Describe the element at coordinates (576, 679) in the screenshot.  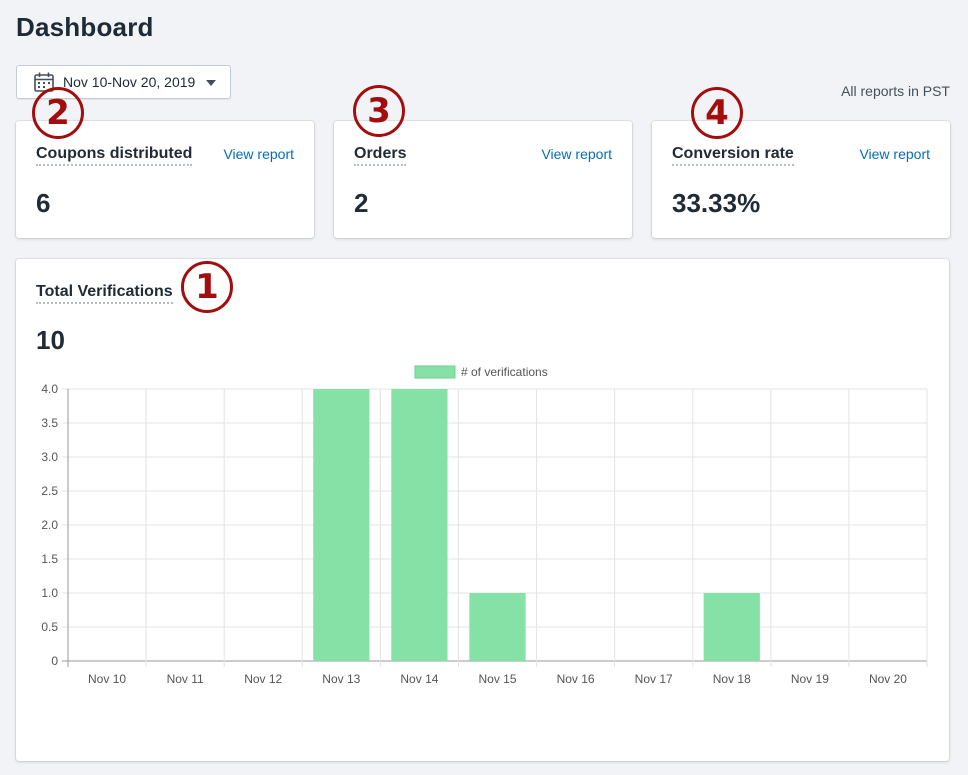
I see `x-tick-label: Nov 16` at that location.